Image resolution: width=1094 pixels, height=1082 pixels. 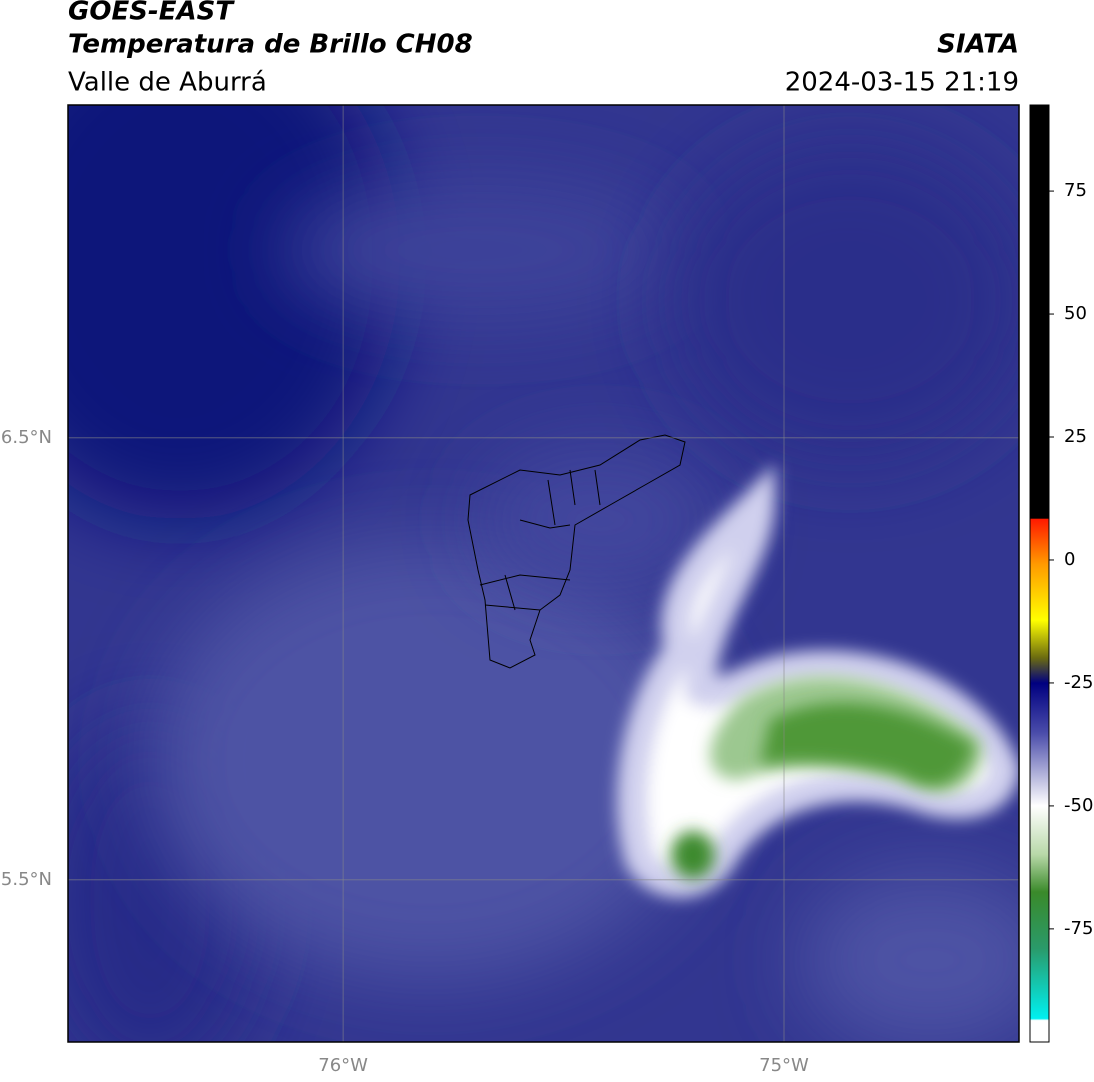 What do you see at coordinates (343, 1065) in the screenshot?
I see `lon-label: 76°W` at bounding box center [343, 1065].